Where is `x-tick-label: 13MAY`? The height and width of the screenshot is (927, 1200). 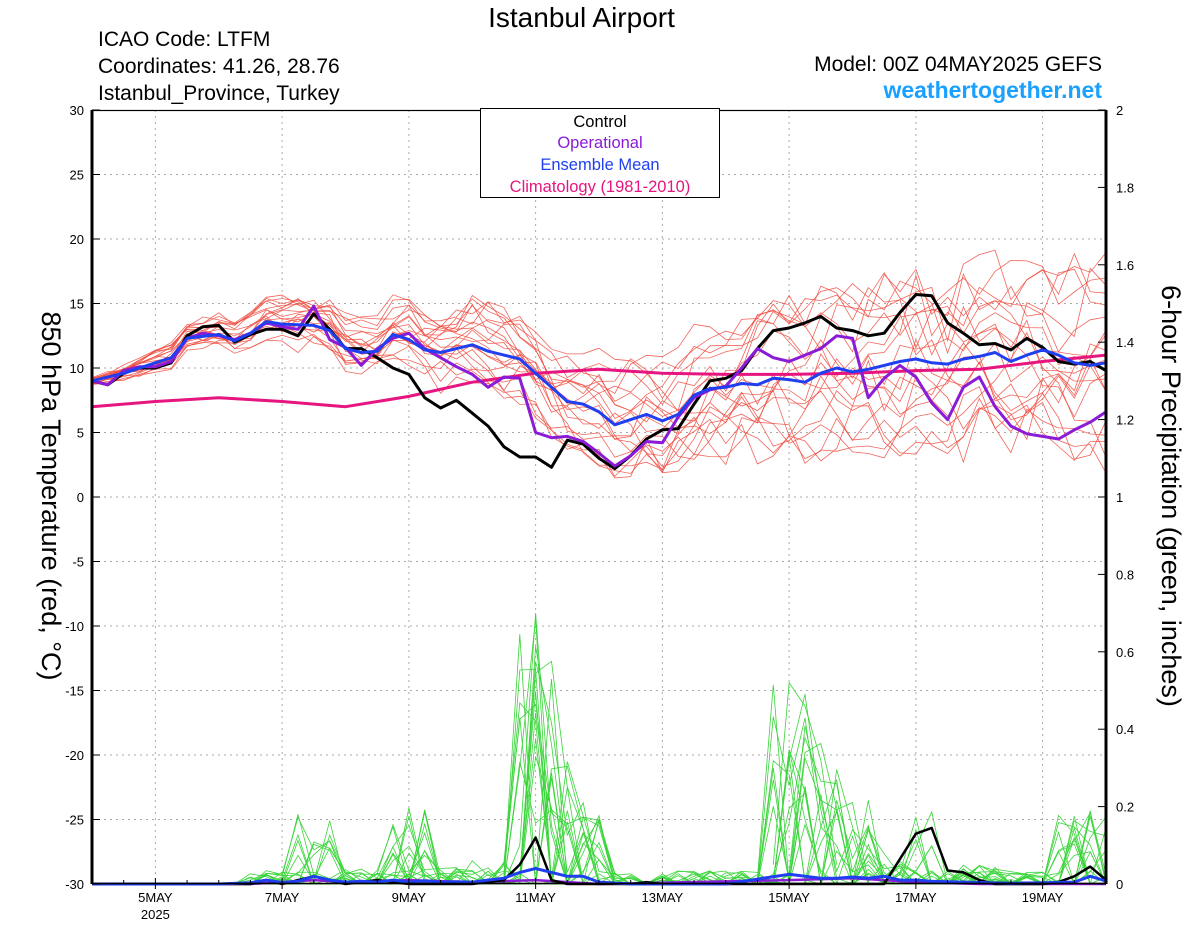
x-tick-label: 13MAY is located at coordinates (663, 897).